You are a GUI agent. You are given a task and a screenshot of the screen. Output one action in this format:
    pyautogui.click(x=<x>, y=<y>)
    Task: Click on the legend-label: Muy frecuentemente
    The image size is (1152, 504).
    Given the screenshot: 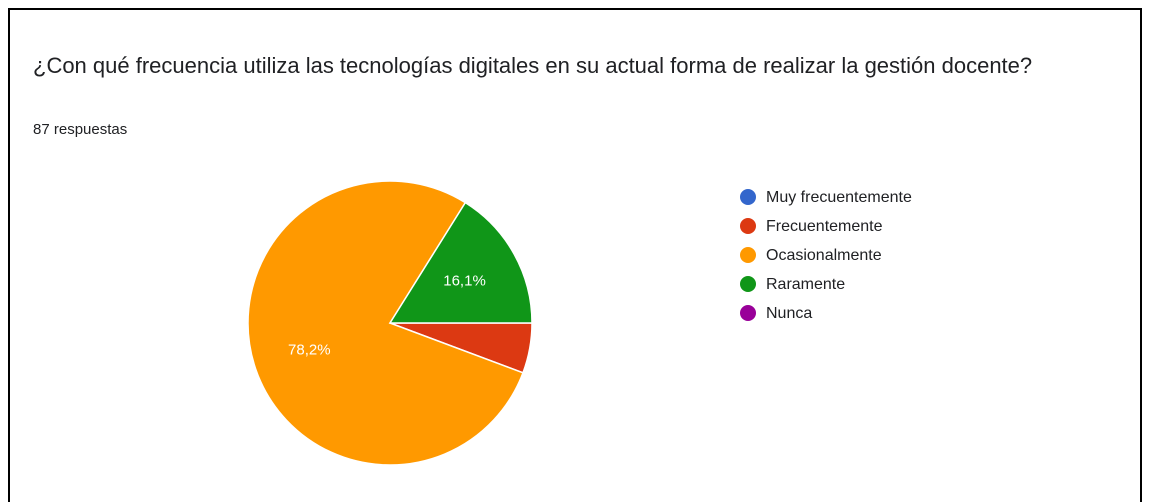 What is the action you would take?
    pyautogui.click(x=839, y=197)
    